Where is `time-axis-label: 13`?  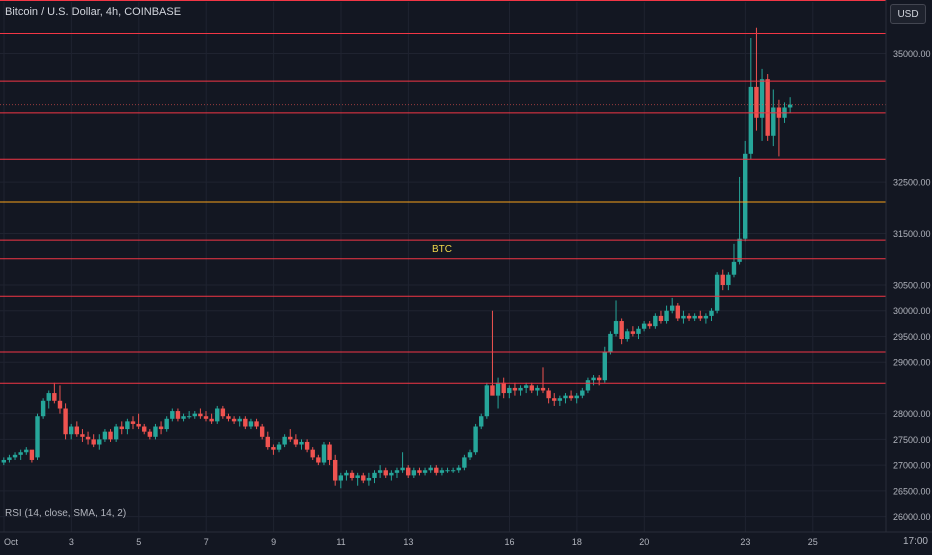 time-axis-label: 13 is located at coordinates (408, 542).